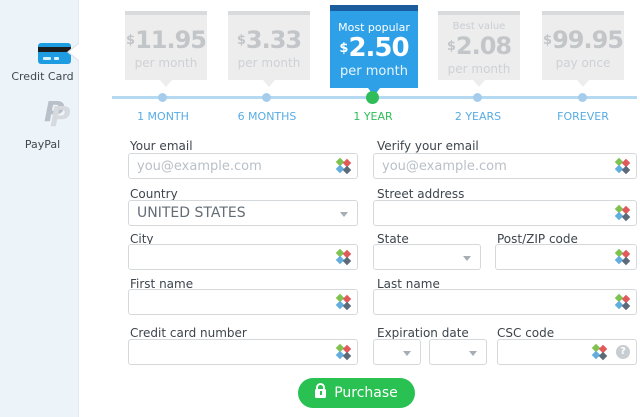 Image resolution: width=640 pixels, height=417 pixels. I want to click on last-name-field-wrap, so click(505, 302).